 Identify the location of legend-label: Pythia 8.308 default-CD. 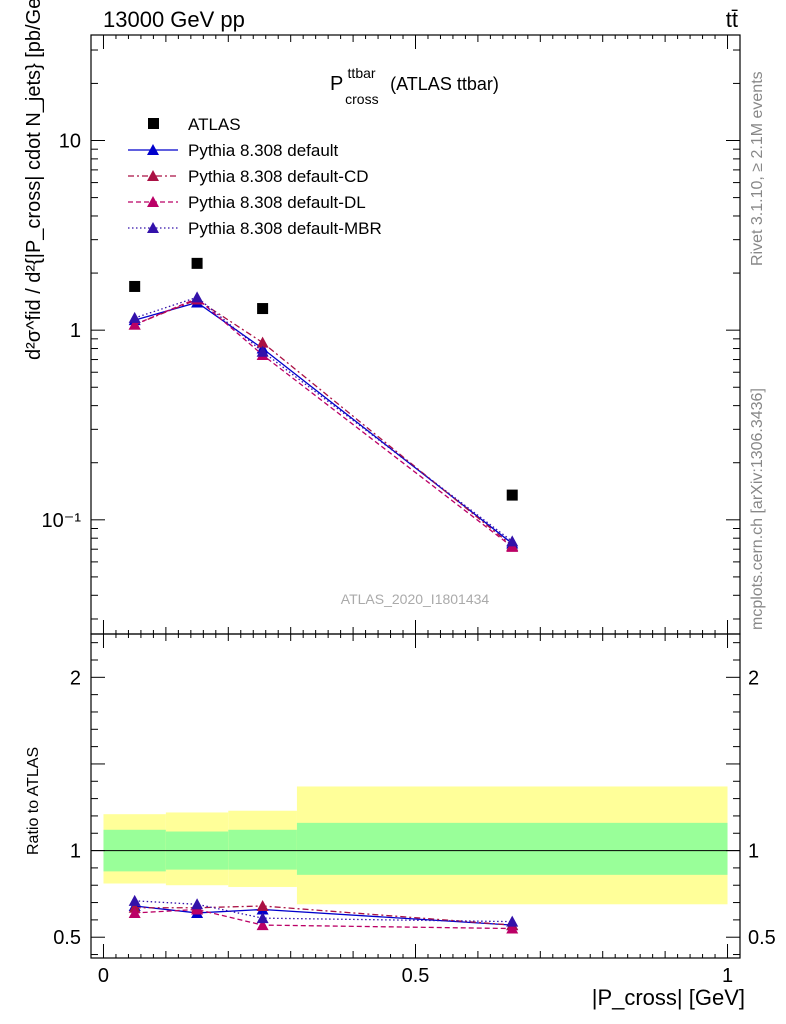
(278, 176).